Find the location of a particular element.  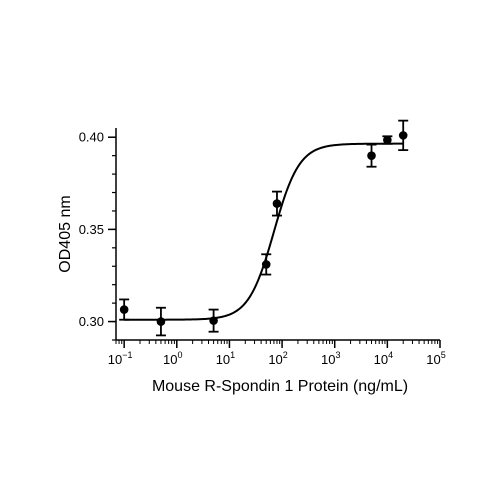

x-axis-title: Mouse R-Spondin 1 Protein (ng/mL) is located at coordinates (280, 386).